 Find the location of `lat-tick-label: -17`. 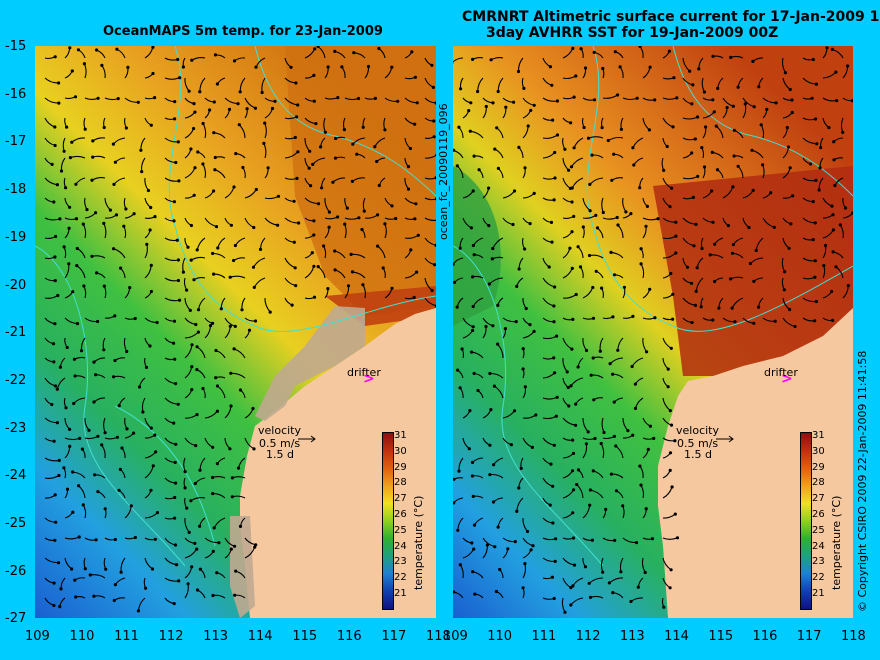

lat-tick-label: -17 is located at coordinates (16, 142).